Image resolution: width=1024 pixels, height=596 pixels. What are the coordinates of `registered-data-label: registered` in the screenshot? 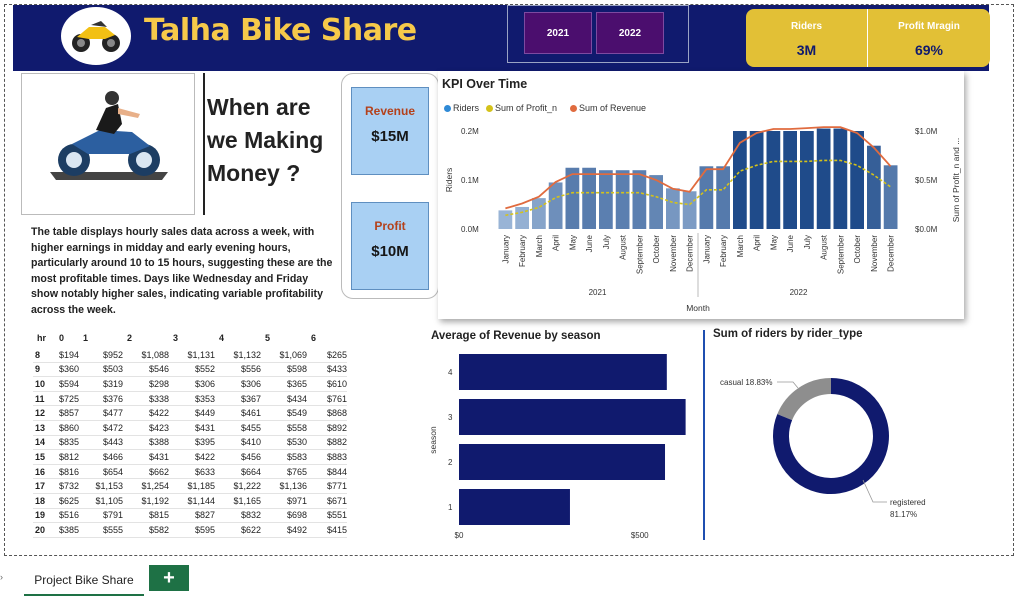 It's located at (908, 502).